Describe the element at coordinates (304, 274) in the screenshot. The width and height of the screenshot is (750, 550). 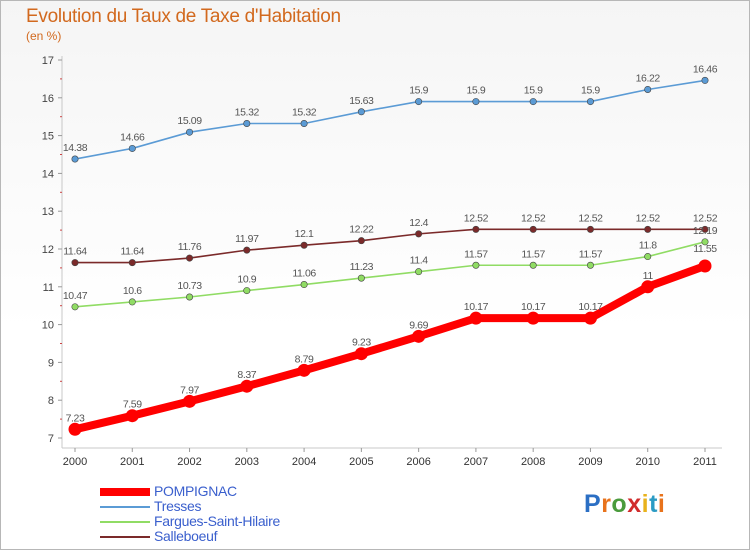
I see `data-label: 11.06` at that location.